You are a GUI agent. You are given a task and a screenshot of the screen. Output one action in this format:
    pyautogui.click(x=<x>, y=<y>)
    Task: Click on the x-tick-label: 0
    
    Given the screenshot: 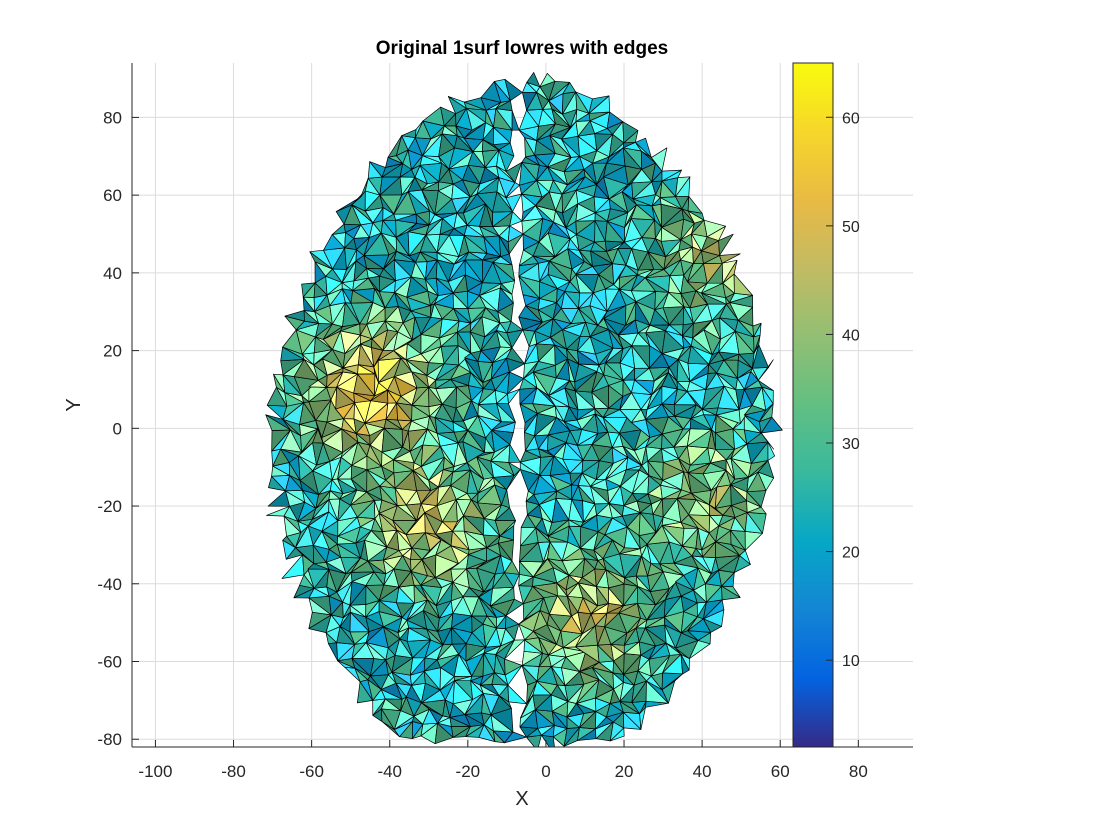 What is the action you would take?
    pyautogui.click(x=545, y=771)
    